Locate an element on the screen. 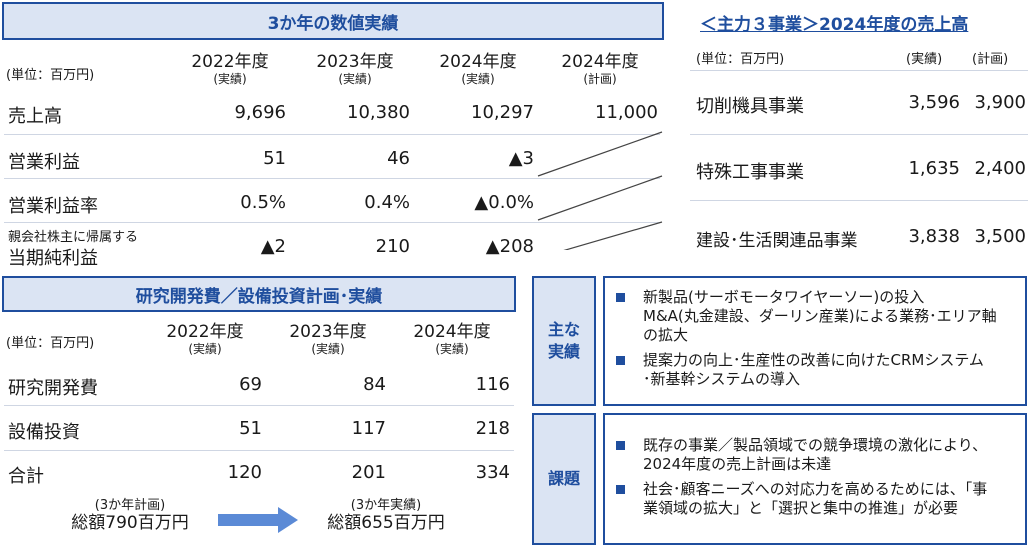 Image resolution: width=1030 pixels, height=548 pixels. achievements-box is located at coordinates (815, 341).